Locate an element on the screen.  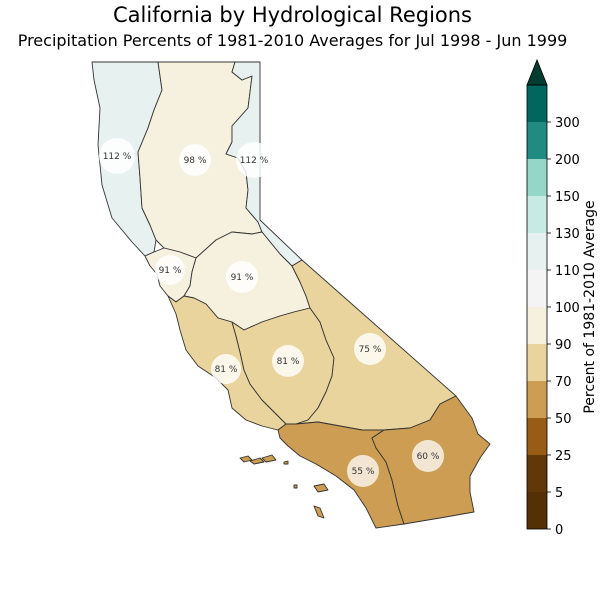
colorbar-tick-label: 200 is located at coordinates (567, 160).